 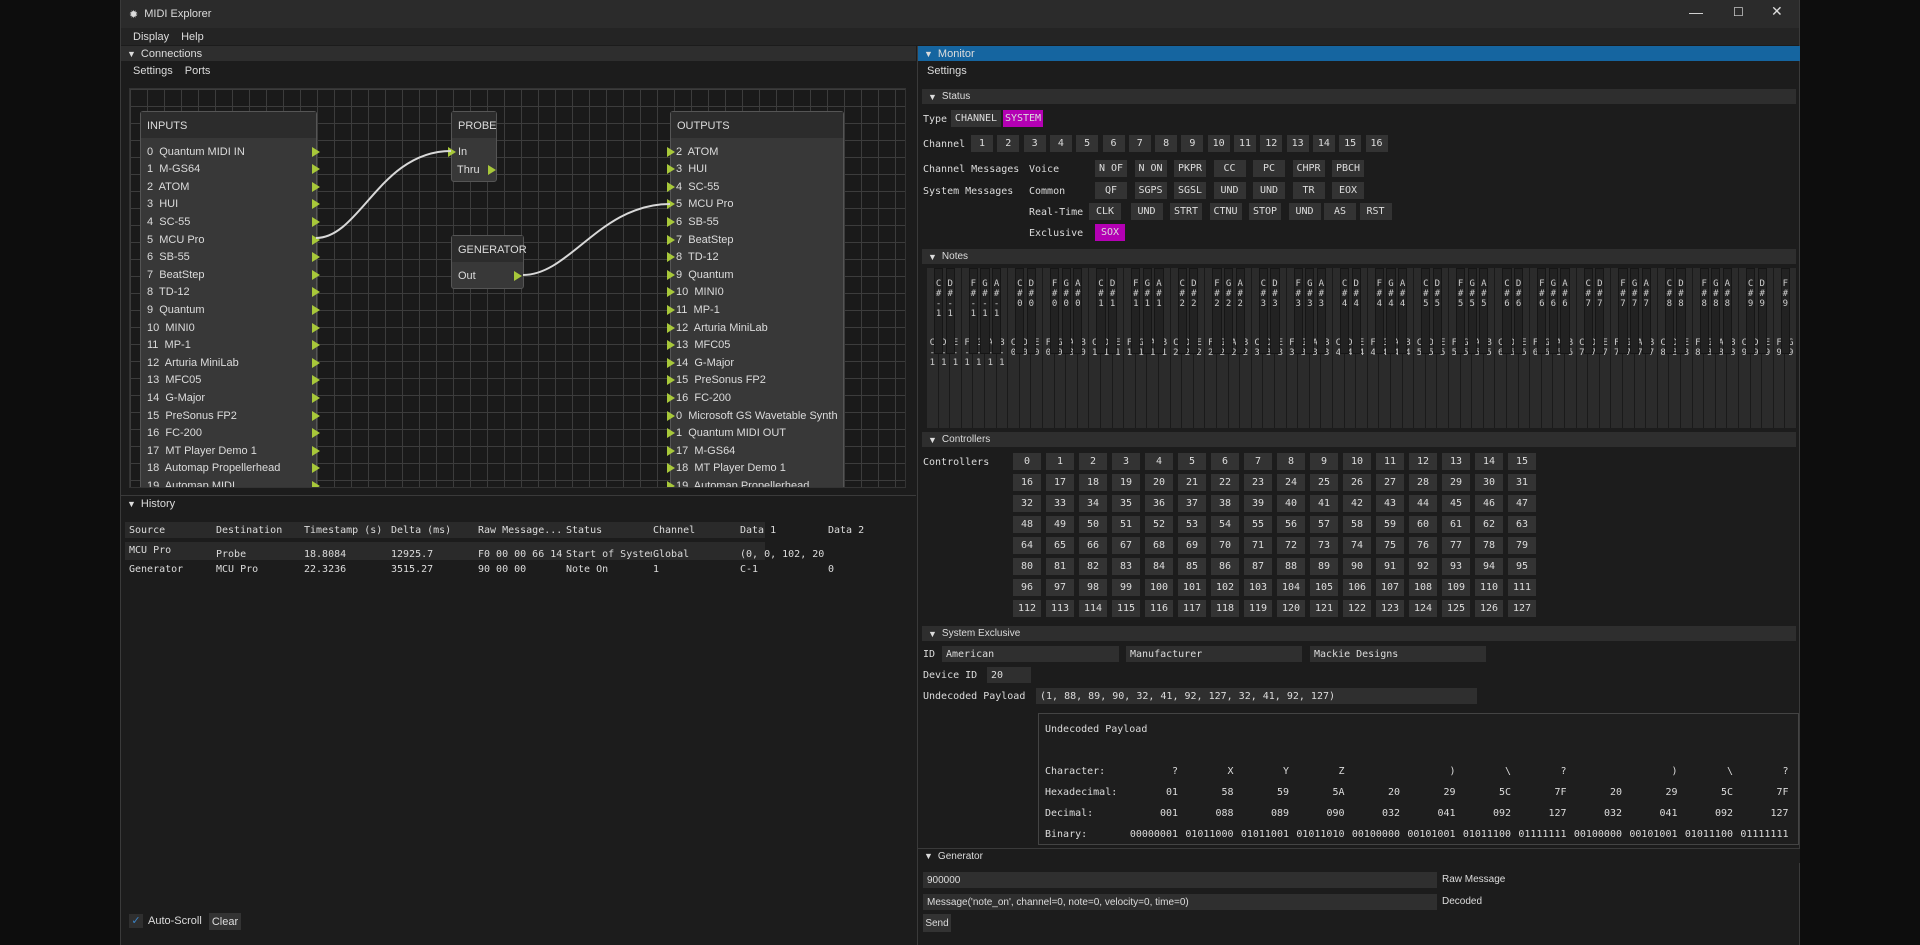 I want to click on controller-35-button: 35, so click(x=1126, y=503).